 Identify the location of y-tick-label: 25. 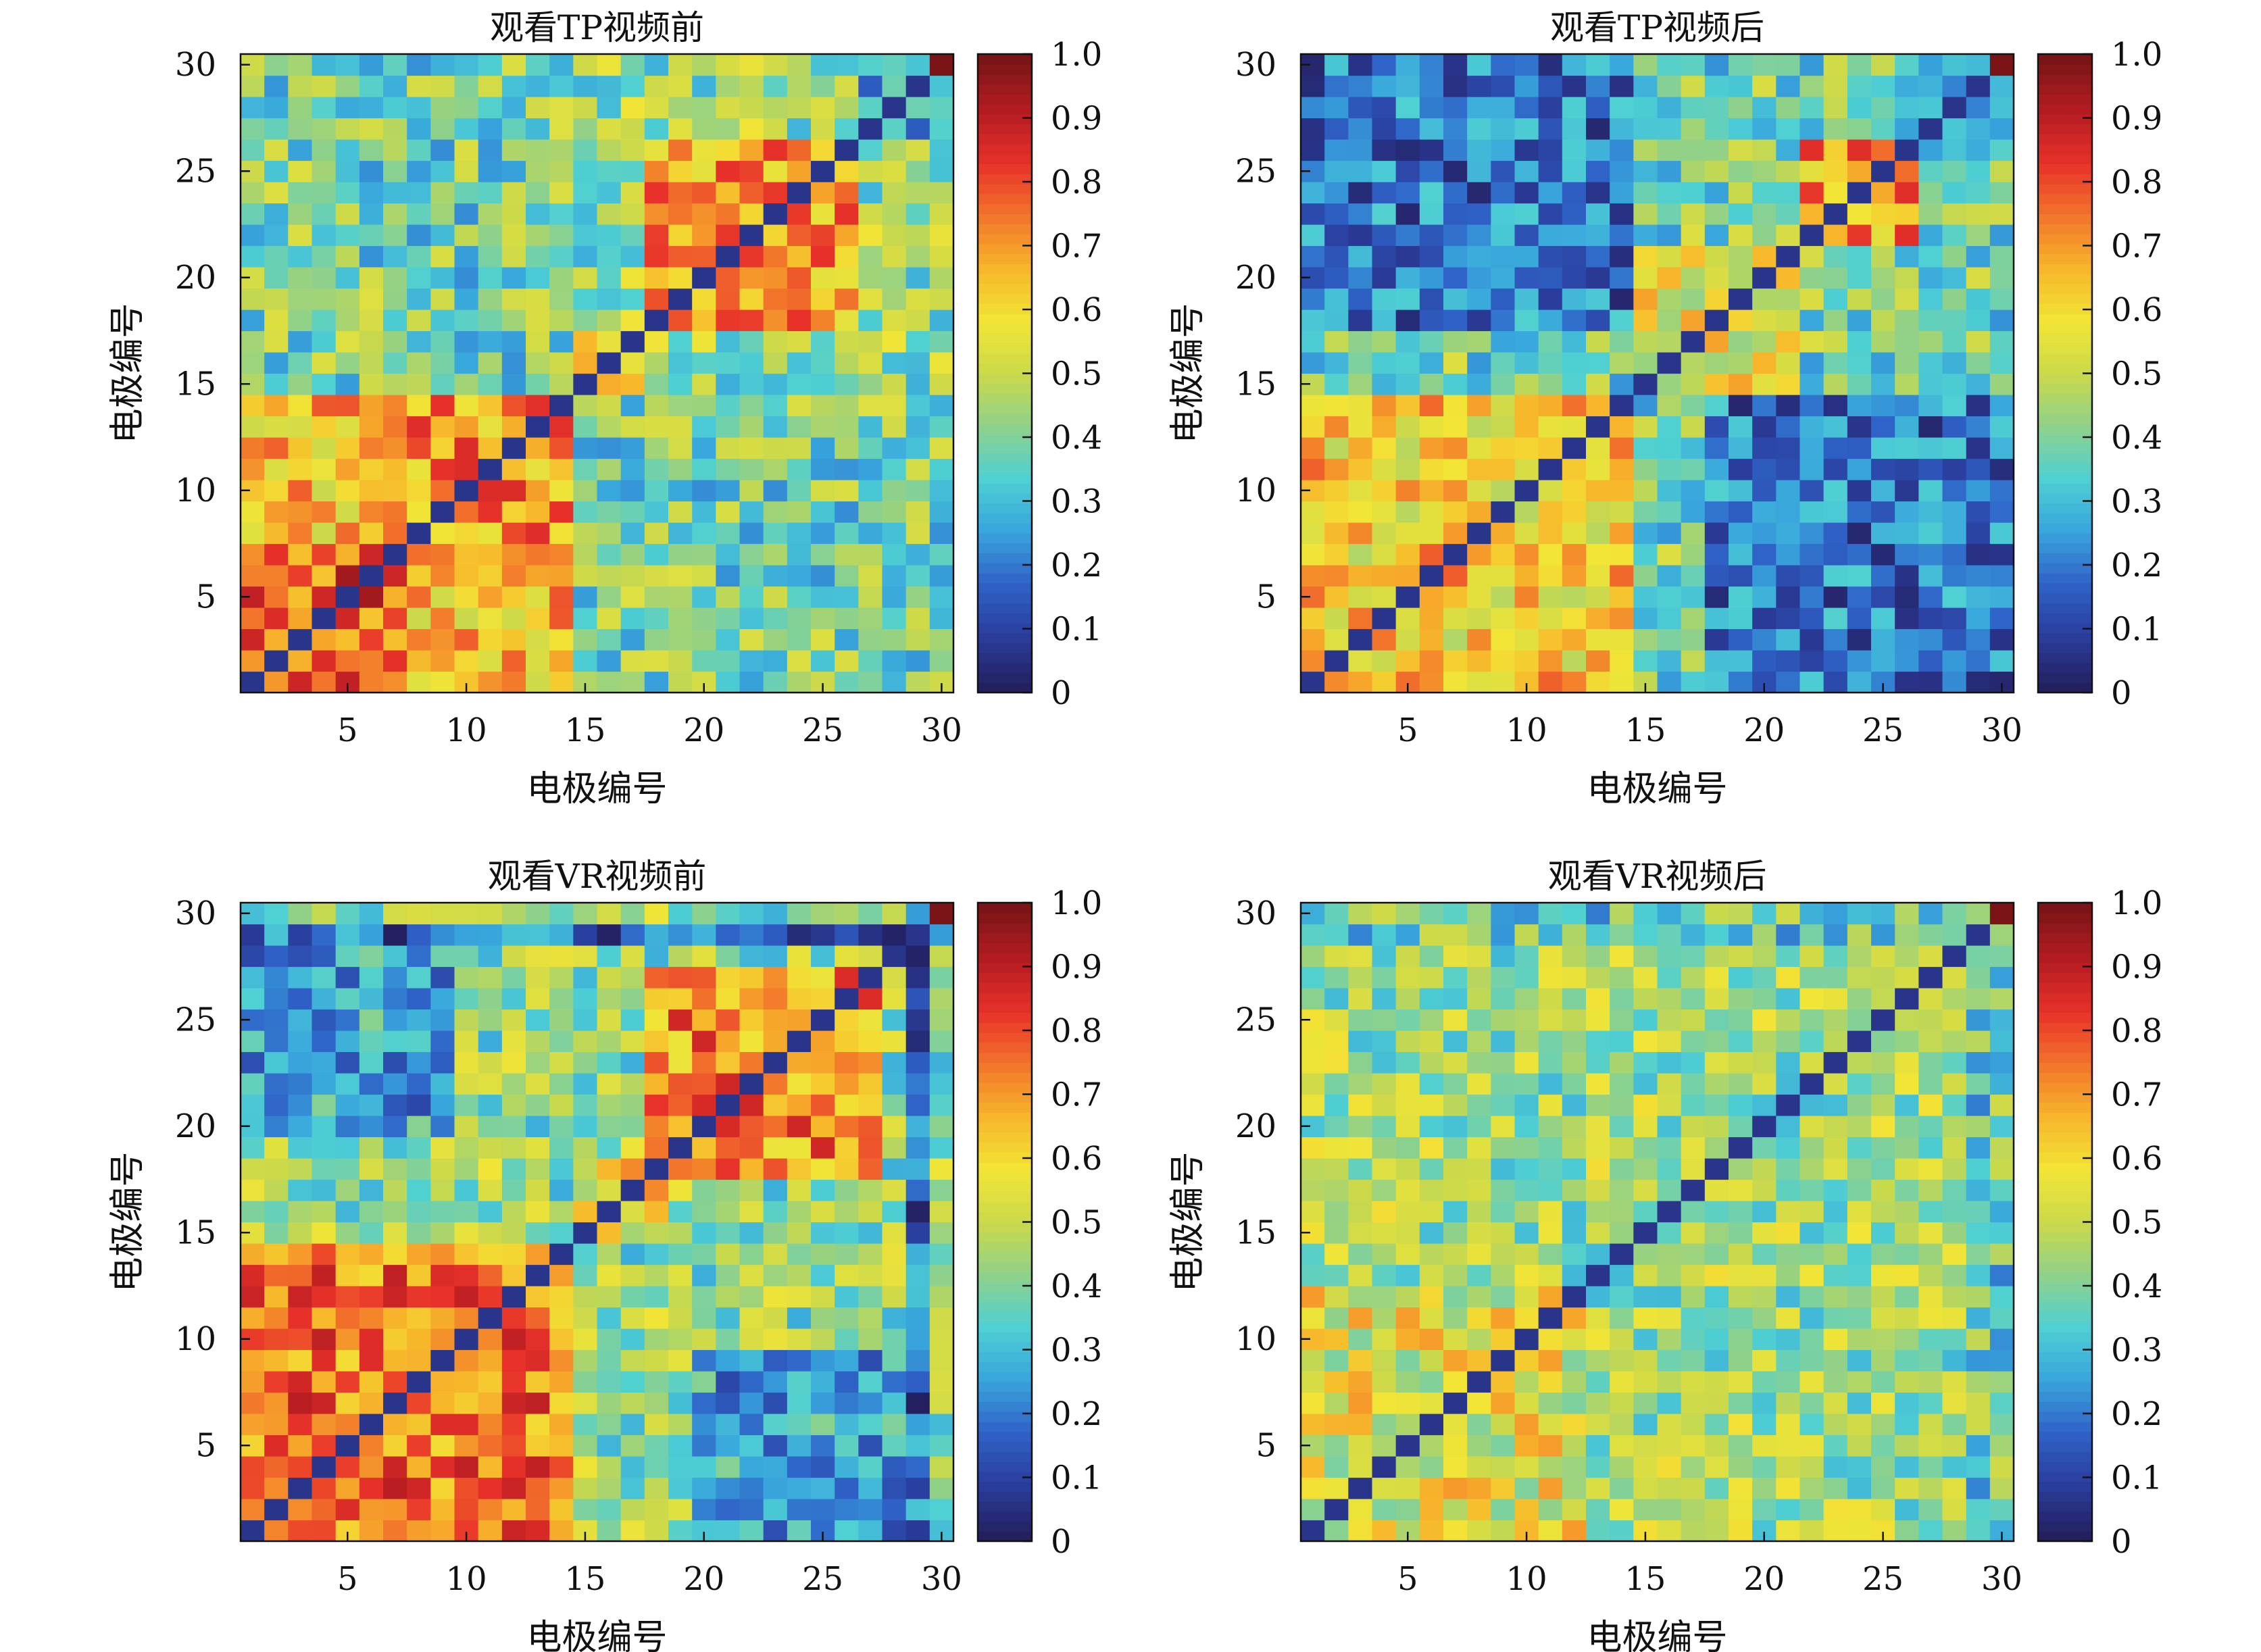
(1255, 1019).